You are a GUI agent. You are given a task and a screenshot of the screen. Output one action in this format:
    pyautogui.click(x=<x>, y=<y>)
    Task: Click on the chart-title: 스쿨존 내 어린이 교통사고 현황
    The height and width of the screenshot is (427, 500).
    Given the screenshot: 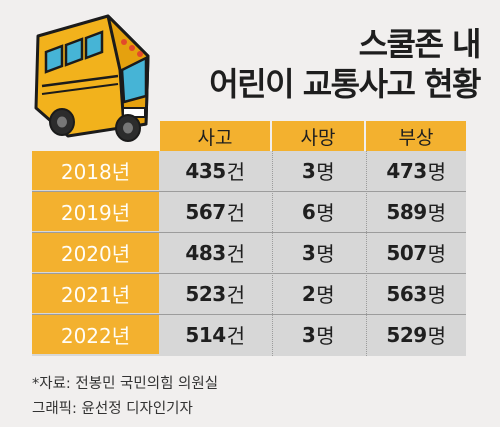 What is the action you would take?
    pyautogui.click(x=345, y=64)
    